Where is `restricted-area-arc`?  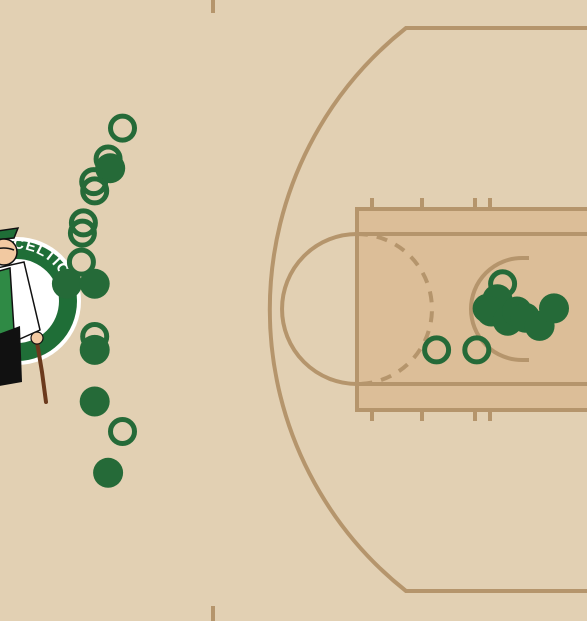
restricted-area-arc is located at coordinates (499, 309).